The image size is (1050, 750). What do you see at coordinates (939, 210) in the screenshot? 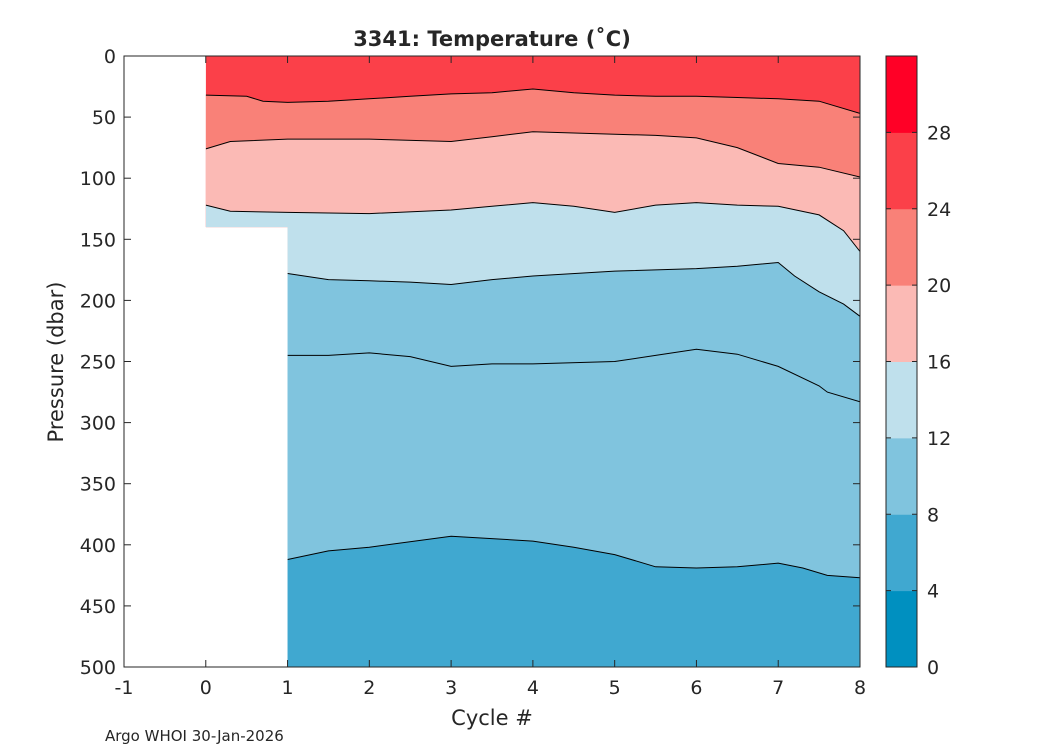
I see `colorbar-tick-label: 24` at bounding box center [939, 210].